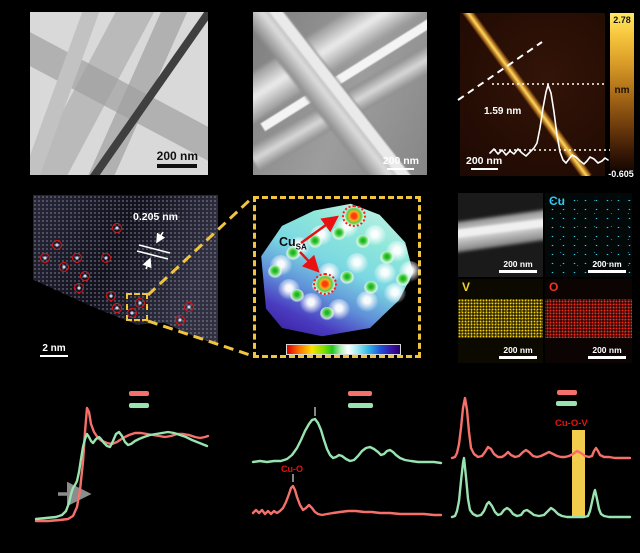 This screenshot has height=553, width=640. I want to click on sem-scale-label: 200 nm, so click(400, 160).